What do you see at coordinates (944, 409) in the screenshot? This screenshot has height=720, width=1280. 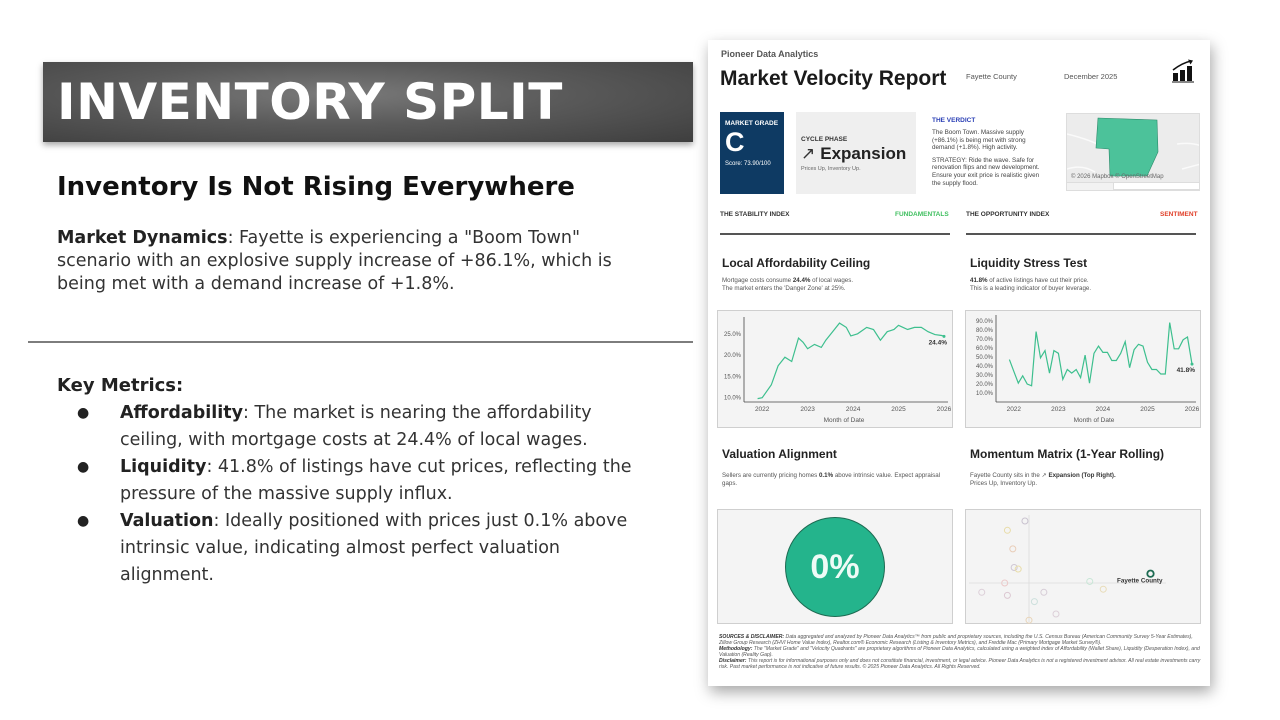 I see `svg-text: 2026` at bounding box center [944, 409].